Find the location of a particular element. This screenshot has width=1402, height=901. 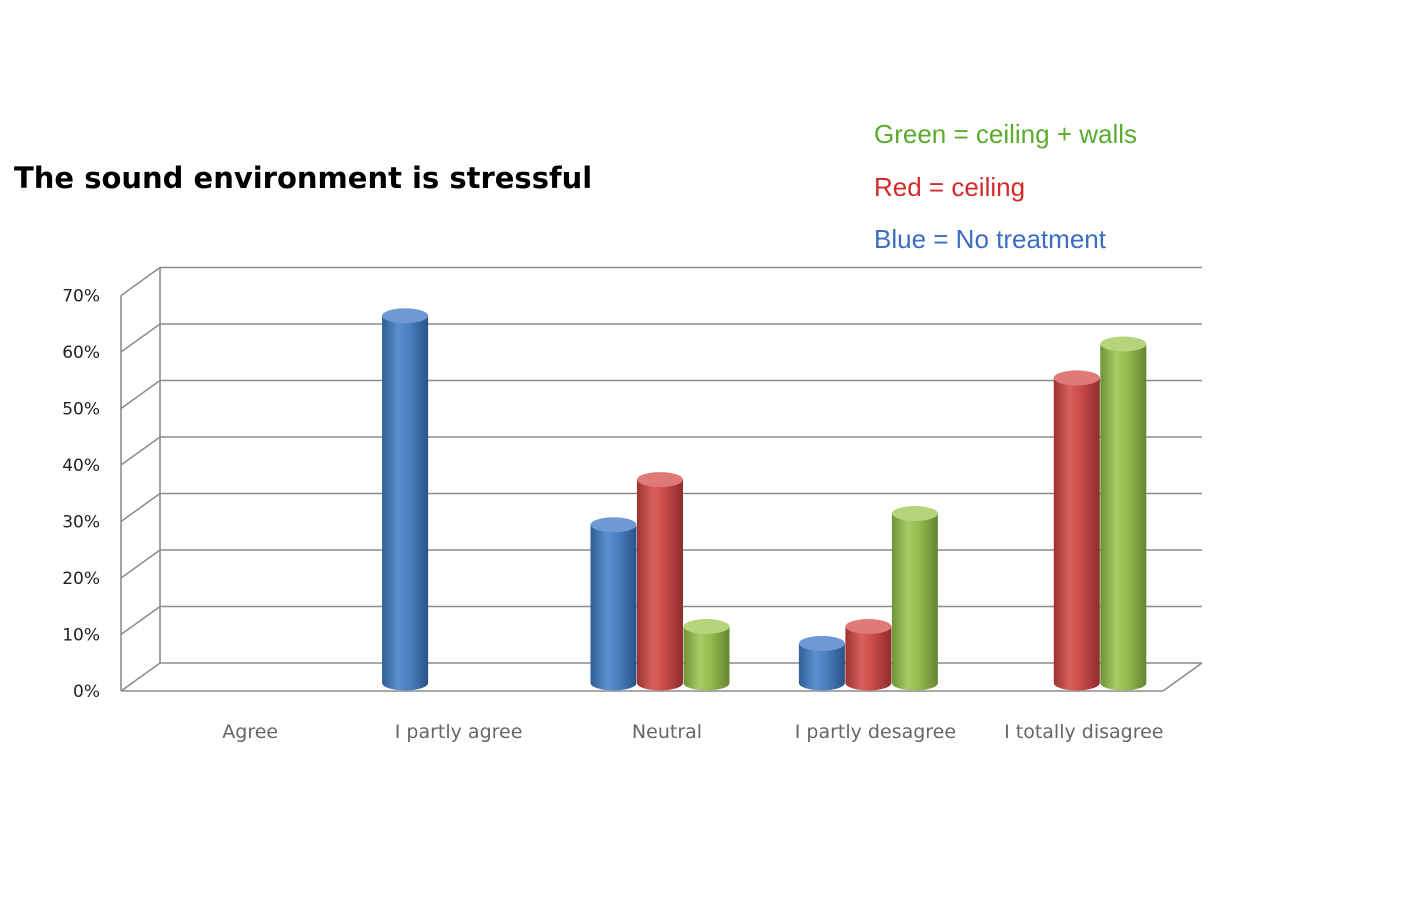

y-tick-label: 30% is located at coordinates (81, 523).